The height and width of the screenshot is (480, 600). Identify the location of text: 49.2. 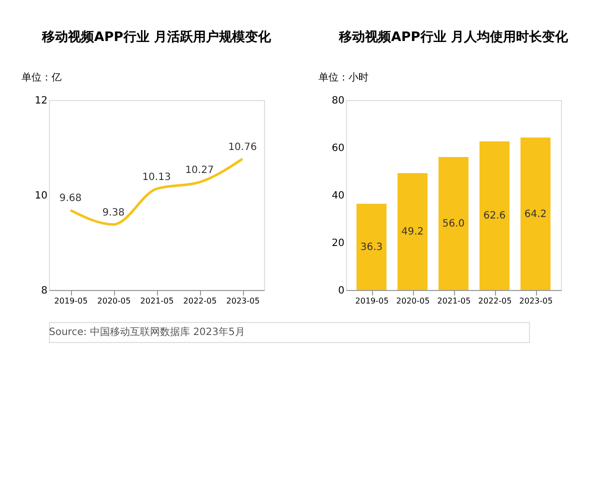
(412, 232).